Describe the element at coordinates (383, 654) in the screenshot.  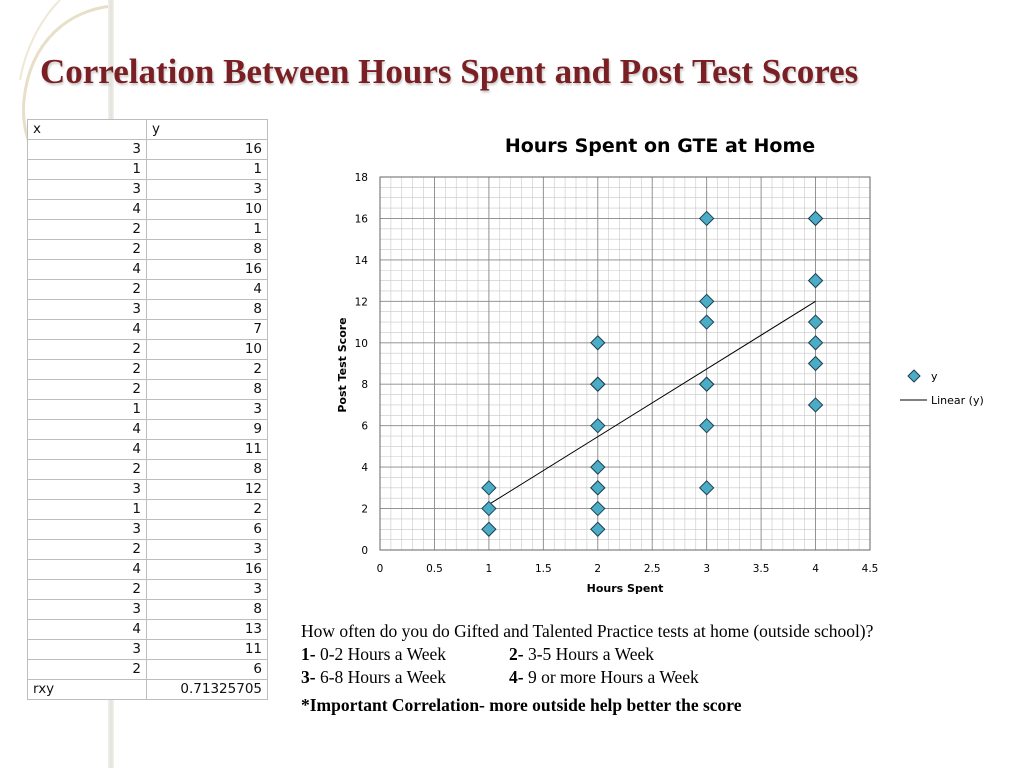
I see `option-label: 0-2 Hours a Week` at that location.